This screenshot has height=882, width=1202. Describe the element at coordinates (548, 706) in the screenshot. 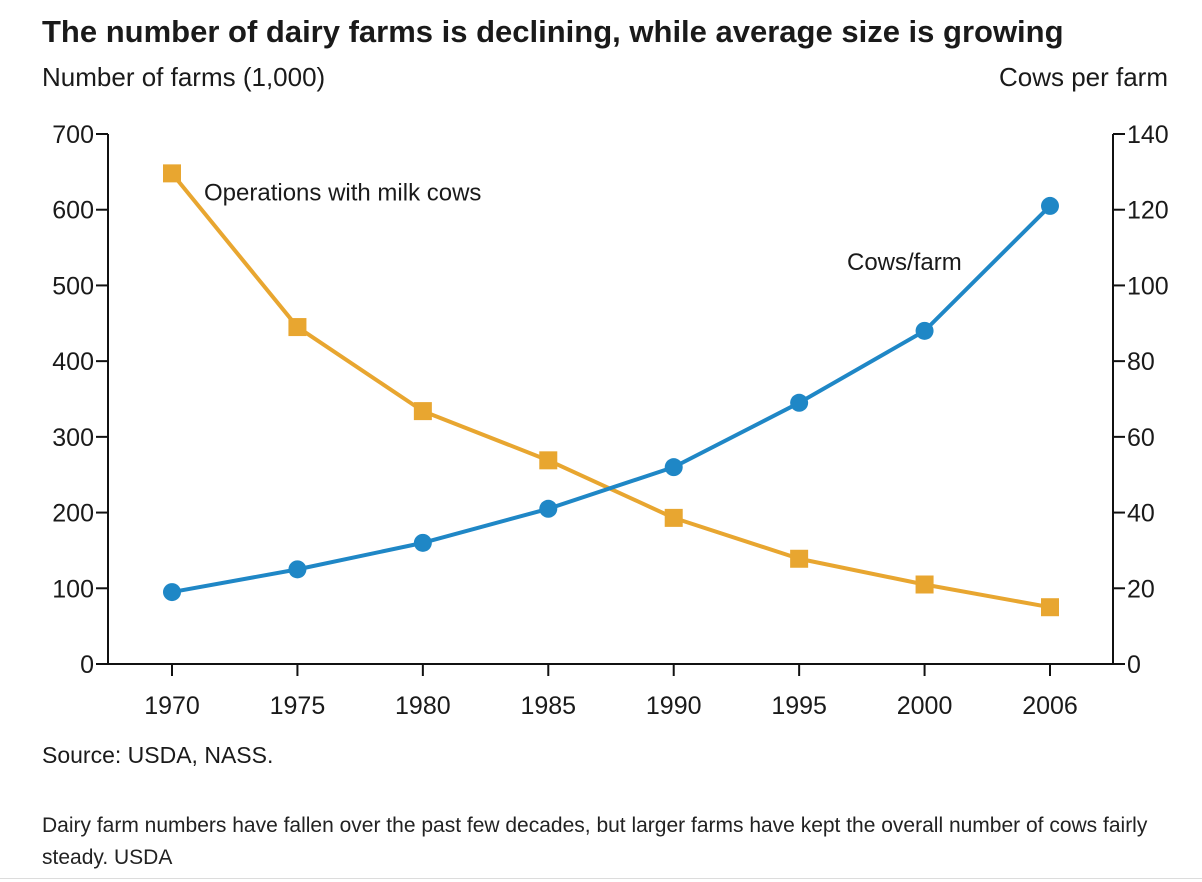

I see `x-tick-label: 1985` at that location.